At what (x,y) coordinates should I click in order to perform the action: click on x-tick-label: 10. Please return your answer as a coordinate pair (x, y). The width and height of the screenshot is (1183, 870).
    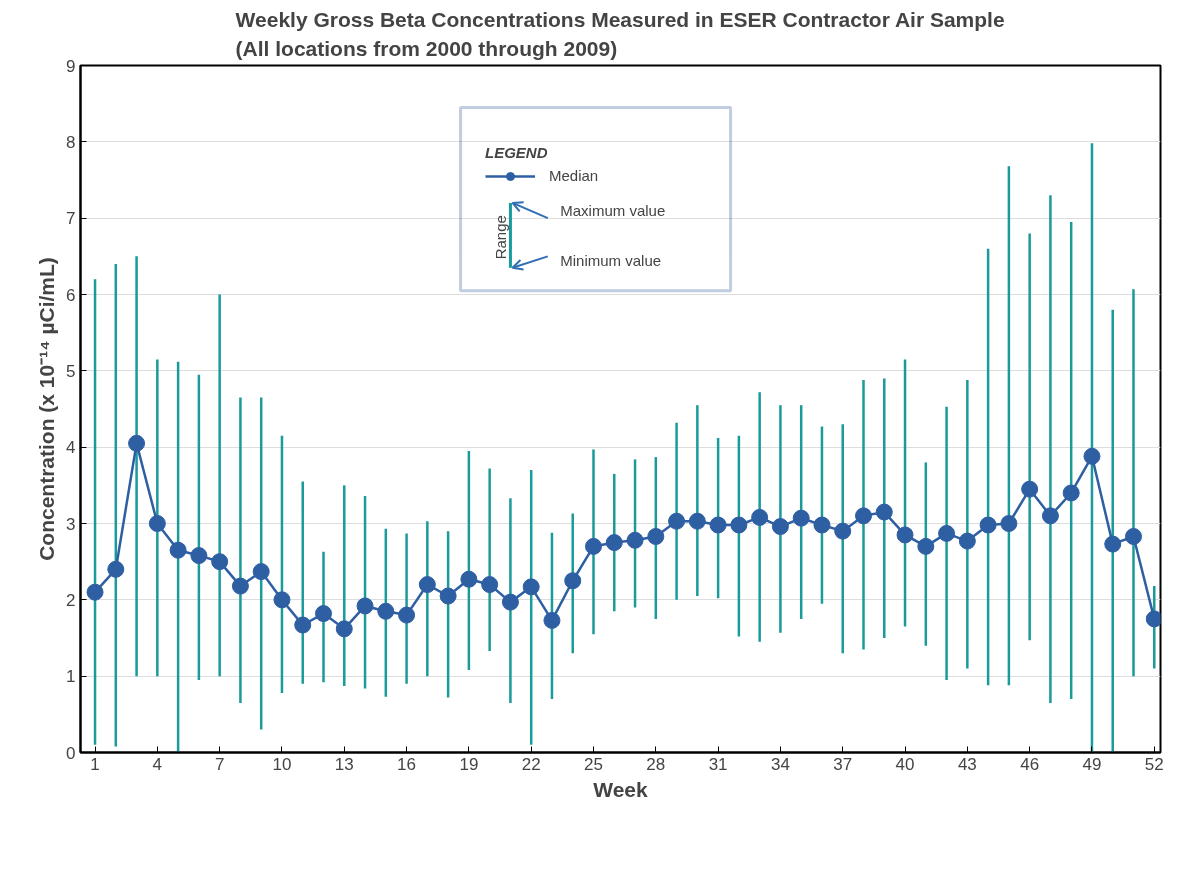
    Looking at the image, I should click on (282, 764).